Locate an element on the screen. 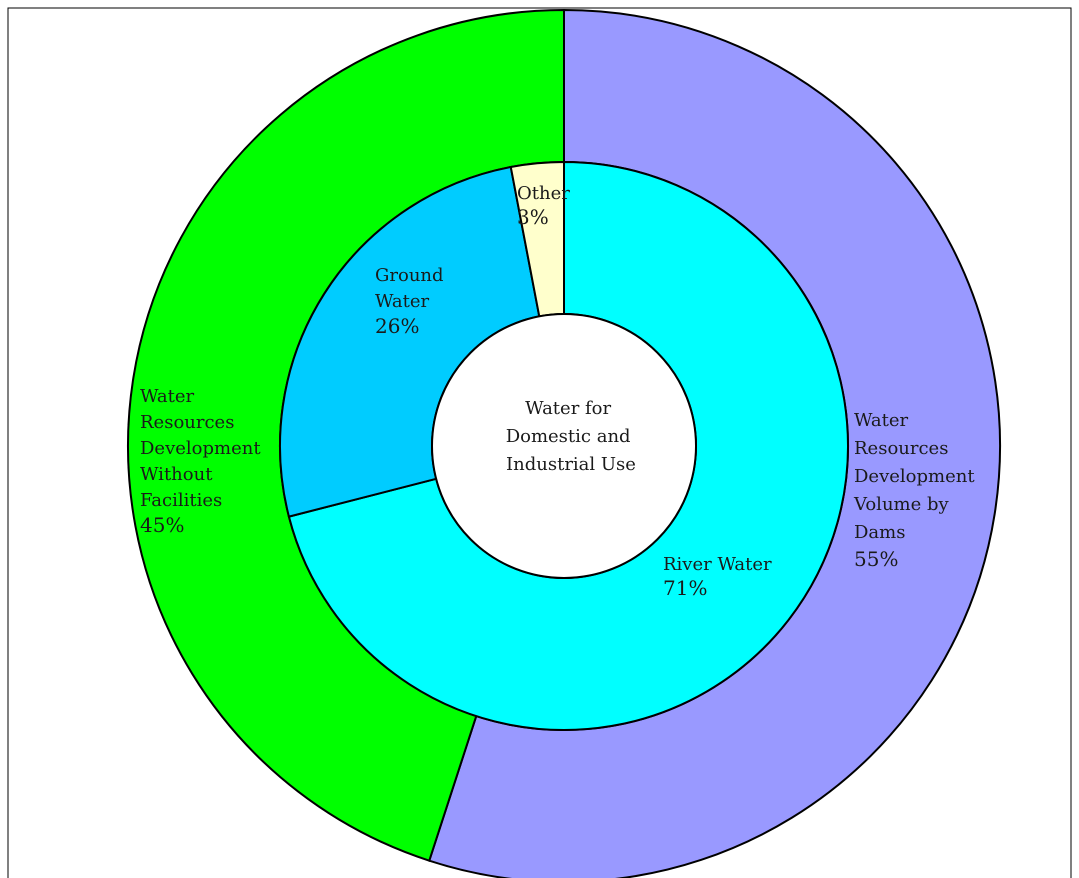 This screenshot has width=1079, height=878. donut-hole is located at coordinates (564, 446).